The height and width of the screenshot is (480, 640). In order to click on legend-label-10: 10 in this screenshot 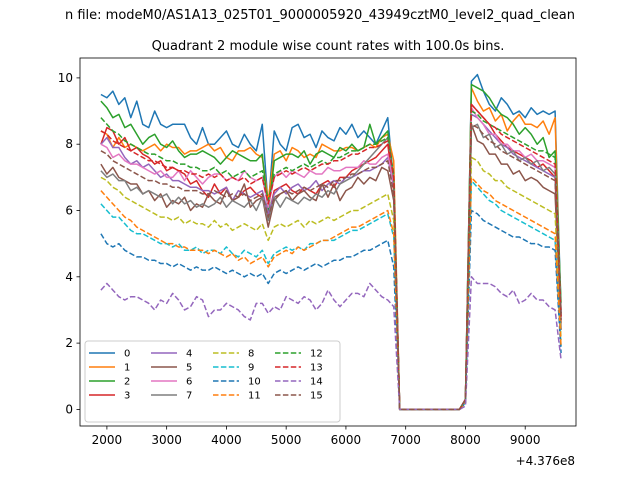, I will do `click(254, 382)`.